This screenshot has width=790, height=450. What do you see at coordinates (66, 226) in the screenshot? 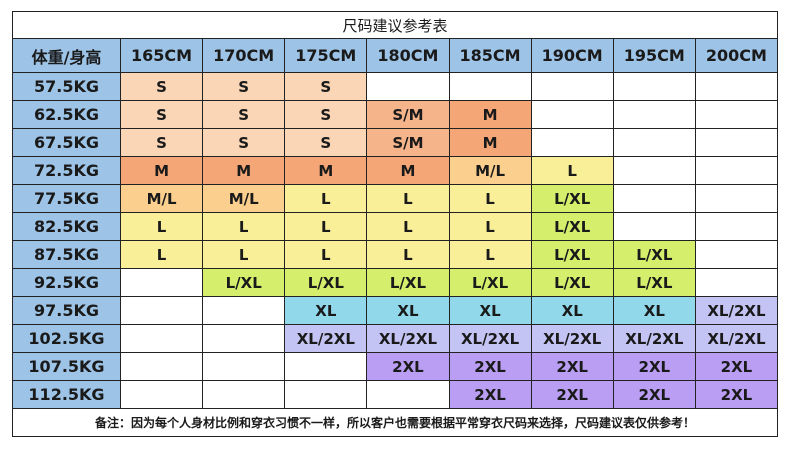
I see `weight-label: 82.5KG` at bounding box center [66, 226].